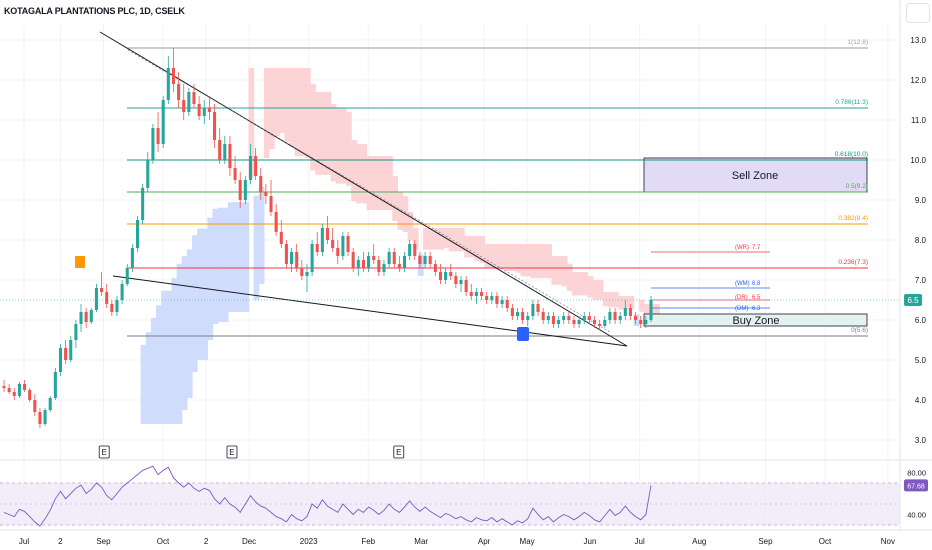 This screenshot has height=550, width=932. What do you see at coordinates (756, 309) in the screenshot?
I see `pivot-value: 6.3` at bounding box center [756, 309].